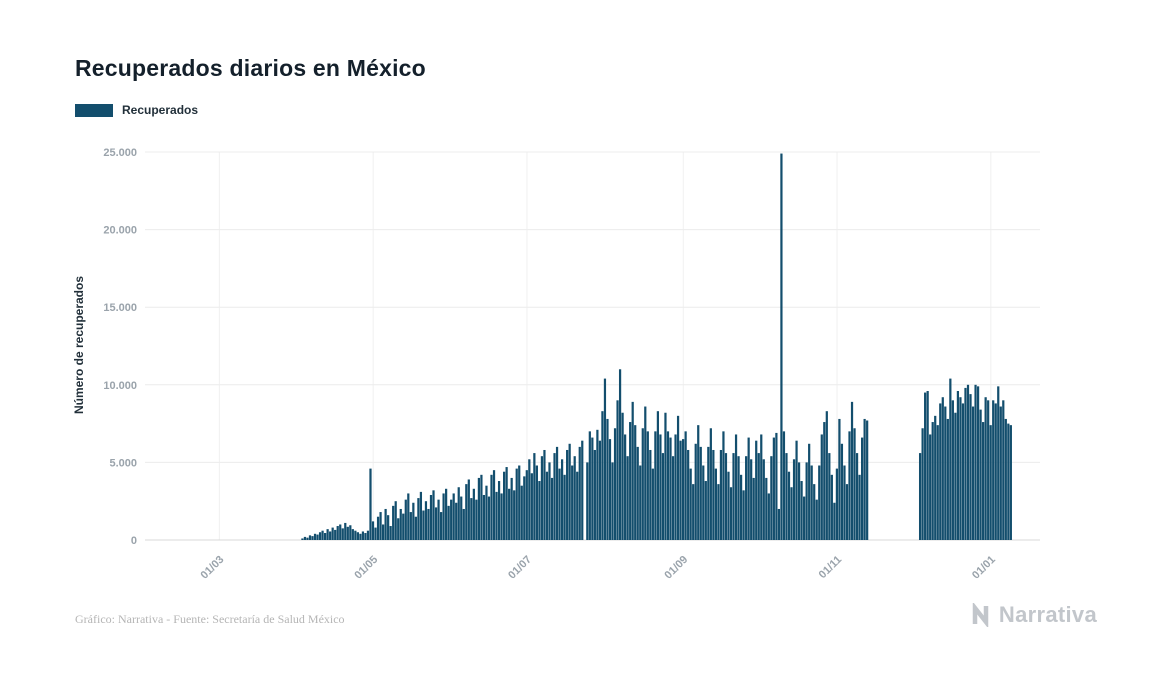 The height and width of the screenshot is (674, 1157). Describe the element at coordinates (980, 615) in the screenshot. I see `narrativa-logo-icon` at that location.